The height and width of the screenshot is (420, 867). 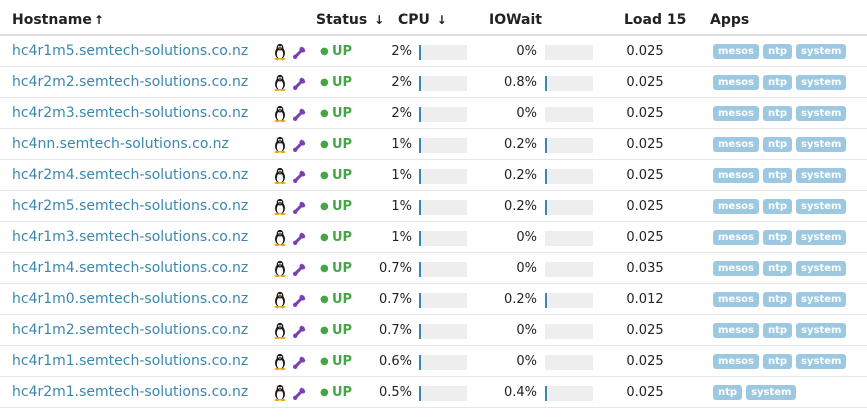 I want to click on column-header-cpu: CPU ↓, so click(x=422, y=20).